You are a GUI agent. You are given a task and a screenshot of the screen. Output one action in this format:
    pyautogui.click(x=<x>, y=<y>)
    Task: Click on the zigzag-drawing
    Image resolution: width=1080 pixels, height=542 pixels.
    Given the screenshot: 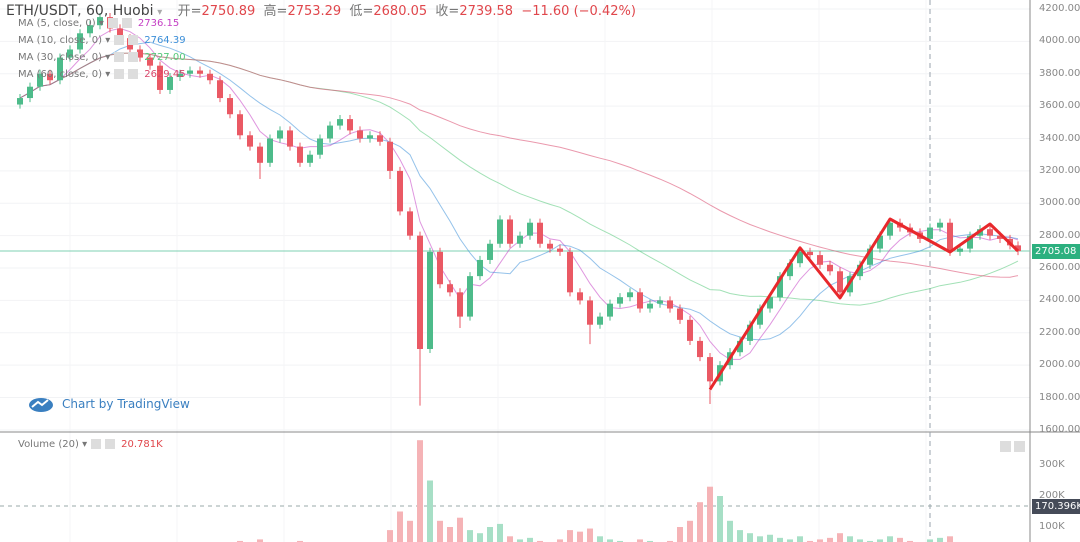 What is the action you would take?
    pyautogui.click(x=864, y=304)
    